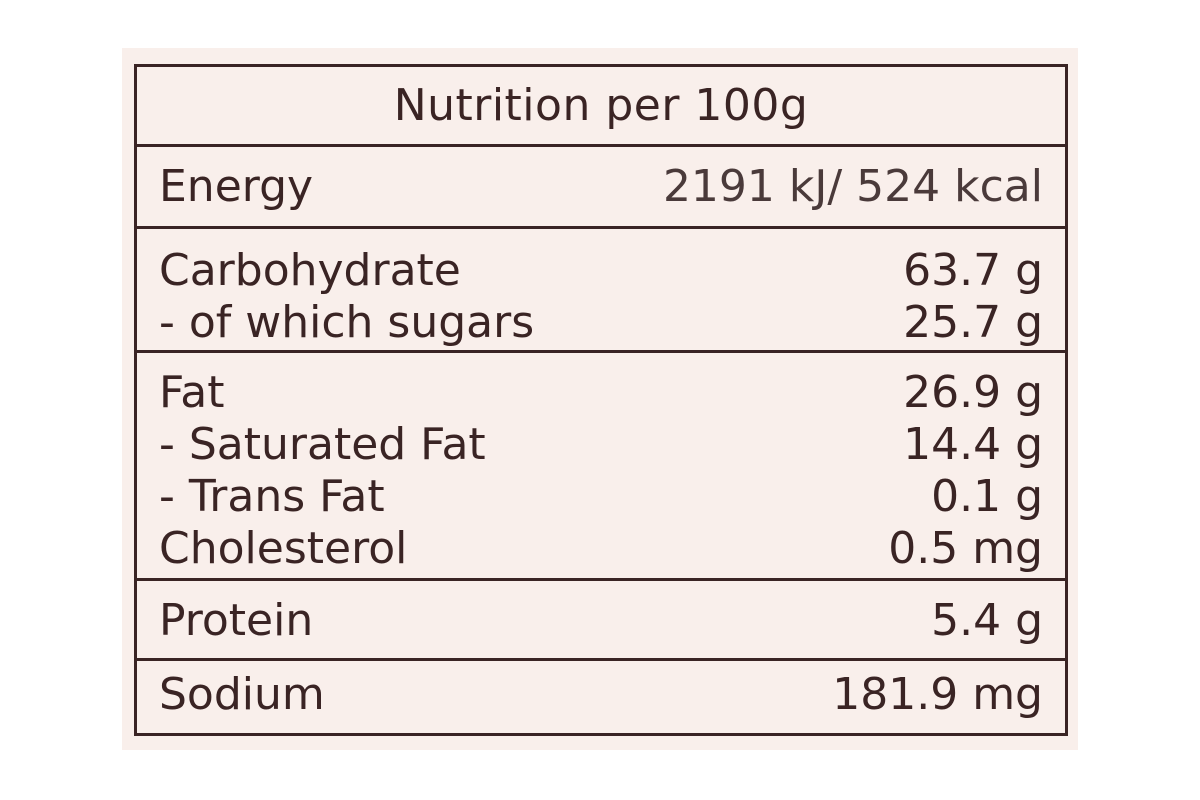  I want to click on sodium-value: 181.9 mg, so click(937, 694).